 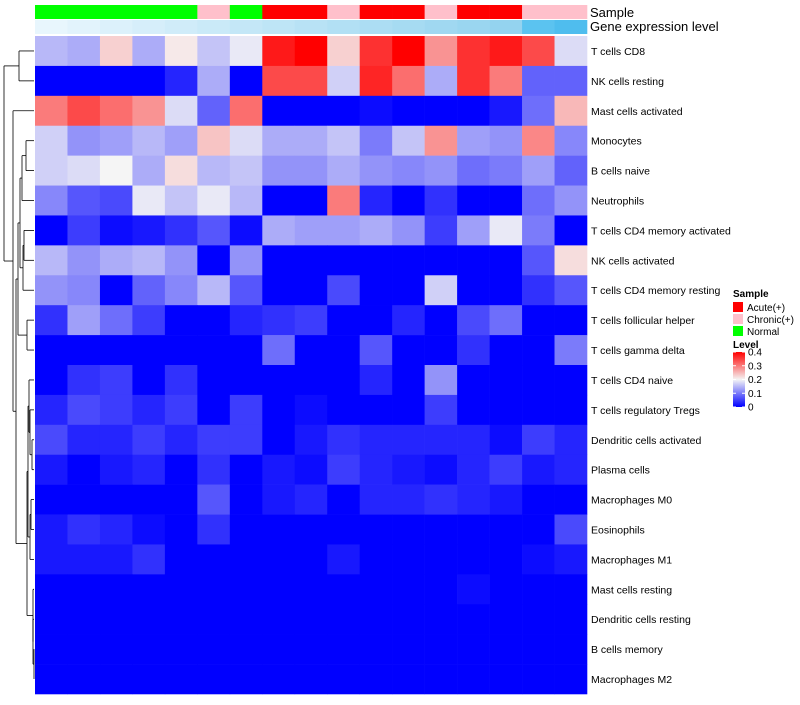 I want to click on row-label: T cells CD4 memory activated, so click(x=661, y=231).